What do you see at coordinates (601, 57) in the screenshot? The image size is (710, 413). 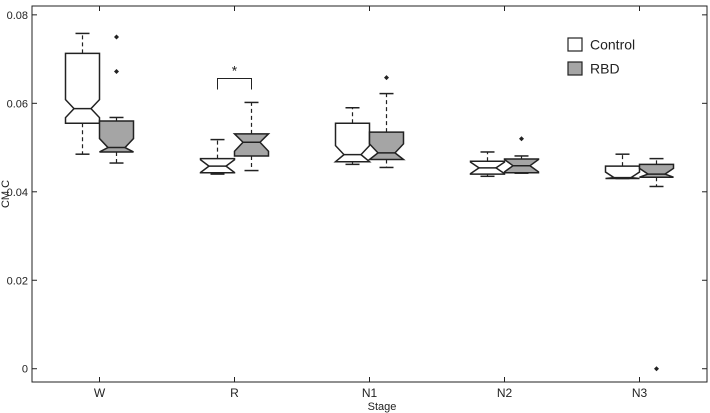 I see `legend: Control RBD` at bounding box center [601, 57].